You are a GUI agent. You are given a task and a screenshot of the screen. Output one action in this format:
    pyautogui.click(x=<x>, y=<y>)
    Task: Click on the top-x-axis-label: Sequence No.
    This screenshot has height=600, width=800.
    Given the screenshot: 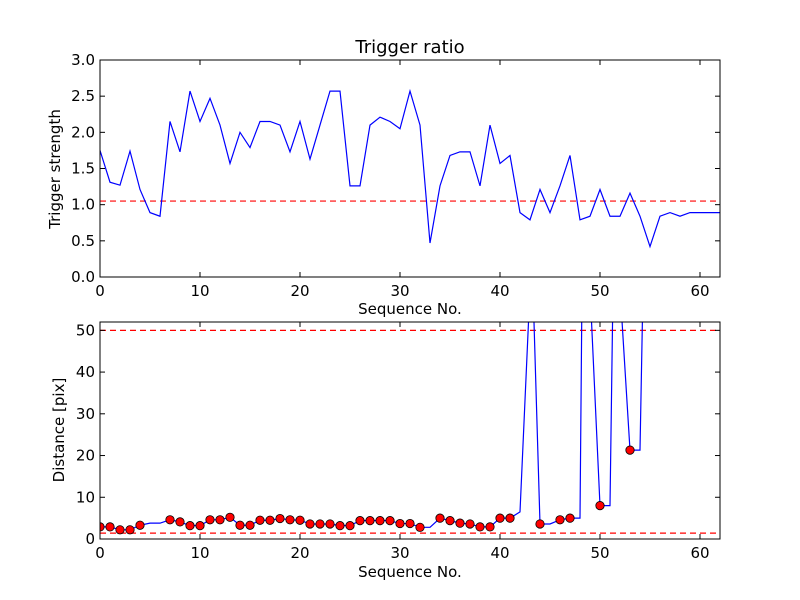 What is the action you would take?
    pyautogui.click(x=410, y=309)
    